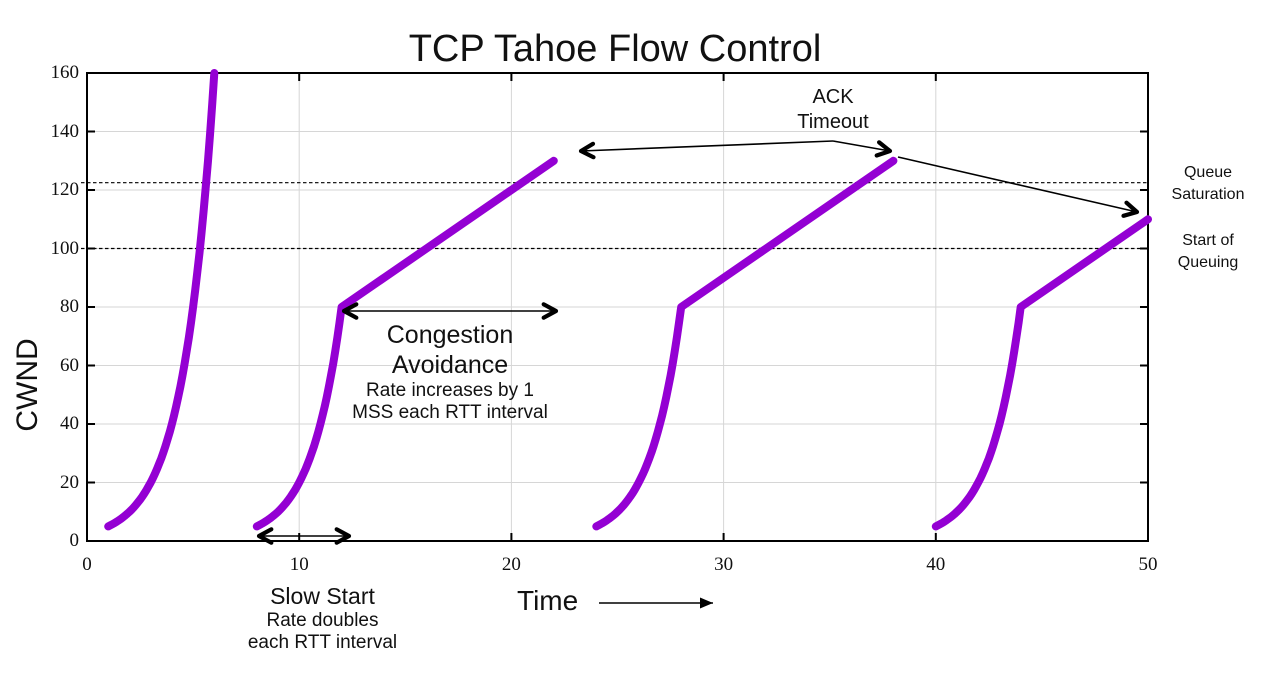  What do you see at coordinates (74, 540) in the screenshot?
I see `y-tick-label-0: 0` at bounding box center [74, 540].